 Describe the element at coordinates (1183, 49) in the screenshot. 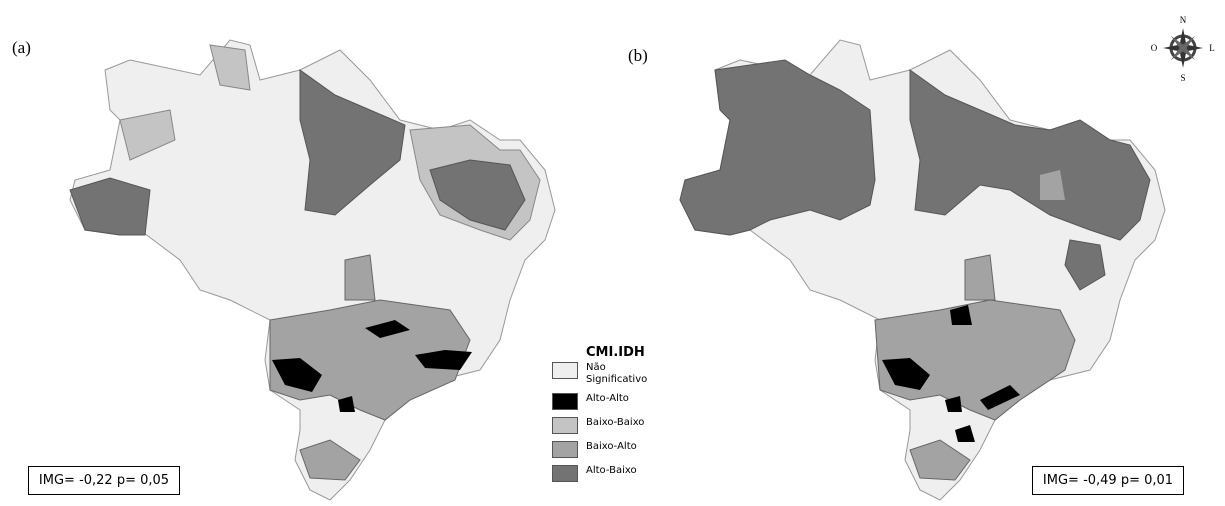

I see `compass-rose: N S O L` at that location.